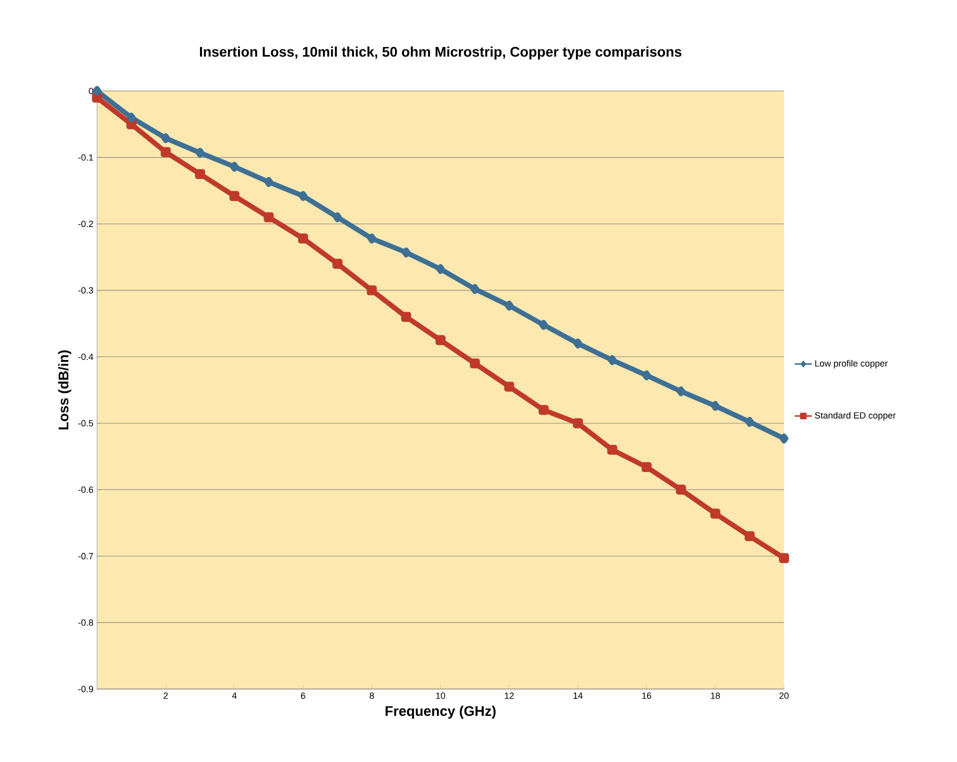 This screenshot has height=762, width=957. Describe the element at coordinates (166, 695) in the screenshot. I see `x-tick-label: 2` at that location.